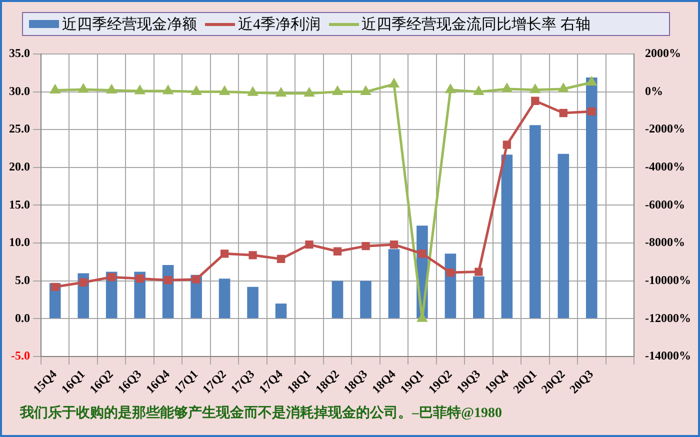 The height and width of the screenshot is (437, 700). I want to click on legend-label: 近四季经营现金流同比增长率 右轴, so click(476, 24).